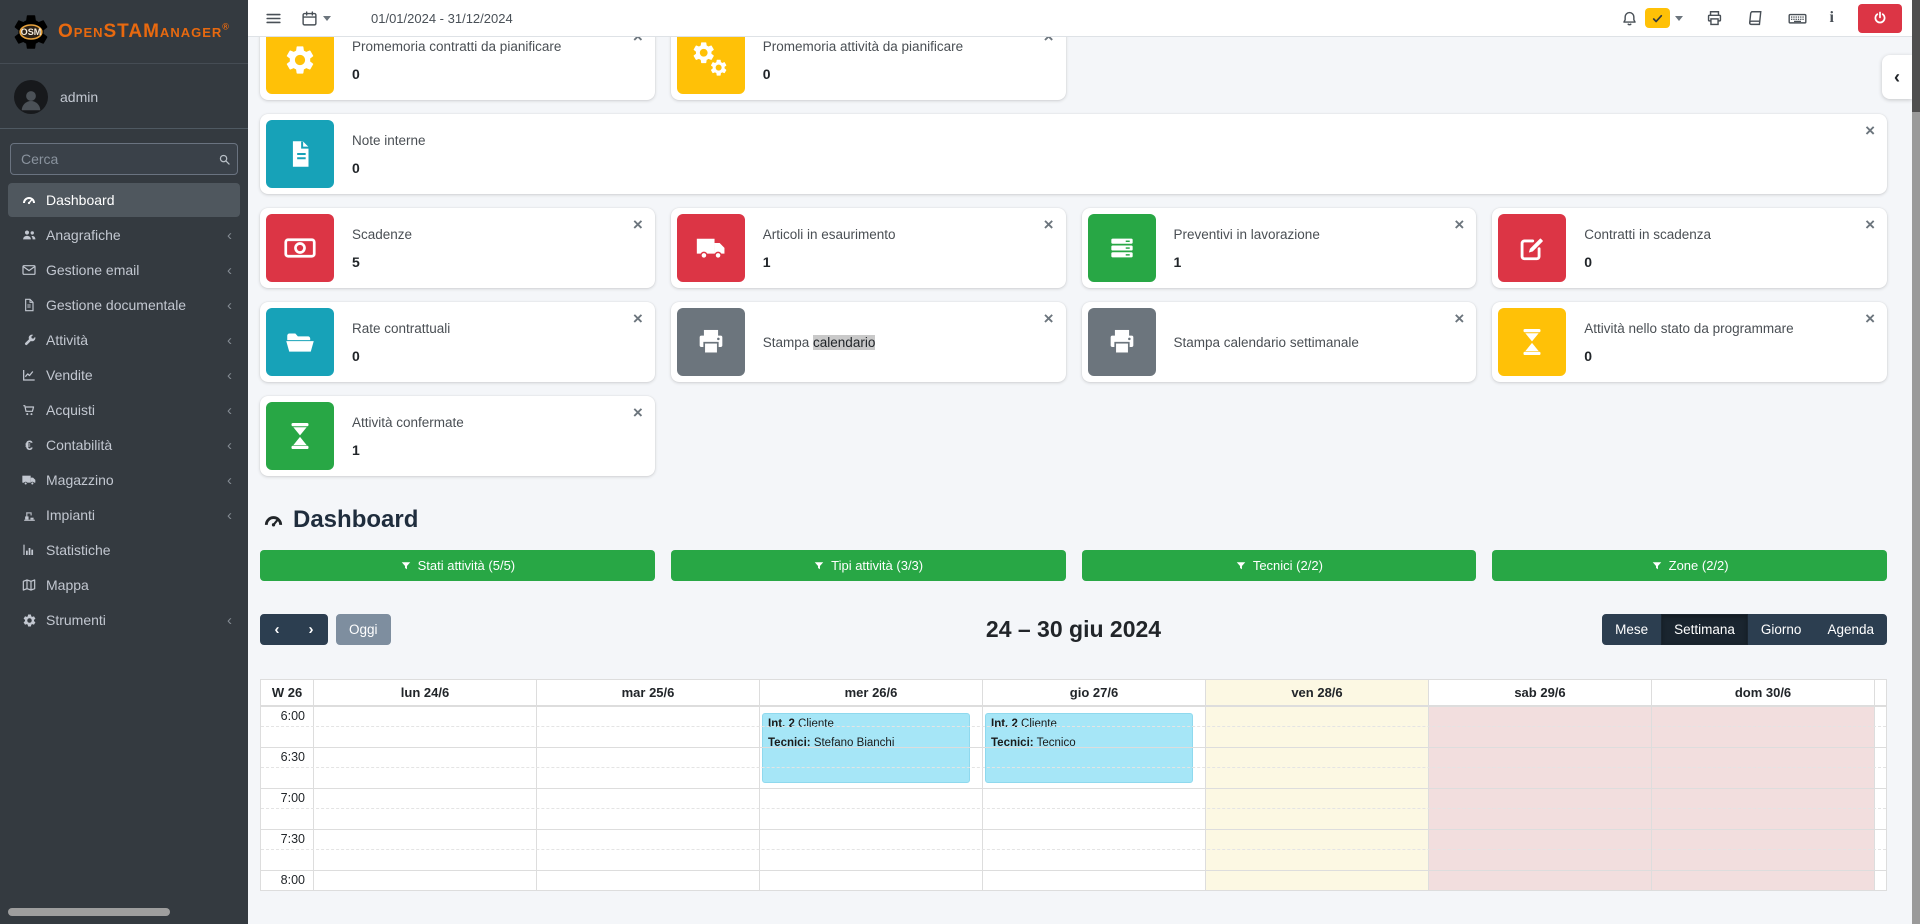 This screenshot has width=1920, height=924. Describe the element at coordinates (866, 748) in the screenshot. I see `calendar-event: Int. 2 Cliente Tecnici: Stefano Bianchi` at that location.